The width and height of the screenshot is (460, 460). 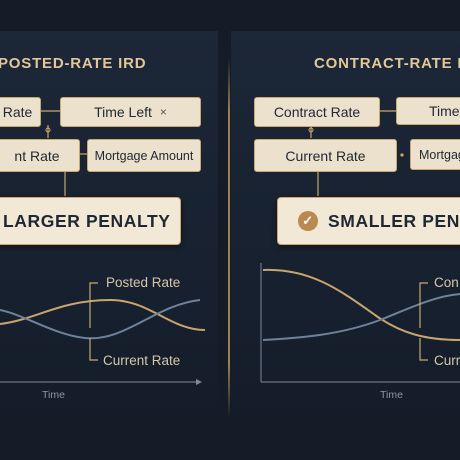 What do you see at coordinates (143, 282) in the screenshot?
I see `left-posted-rate-label: Posted Rate` at bounding box center [143, 282].